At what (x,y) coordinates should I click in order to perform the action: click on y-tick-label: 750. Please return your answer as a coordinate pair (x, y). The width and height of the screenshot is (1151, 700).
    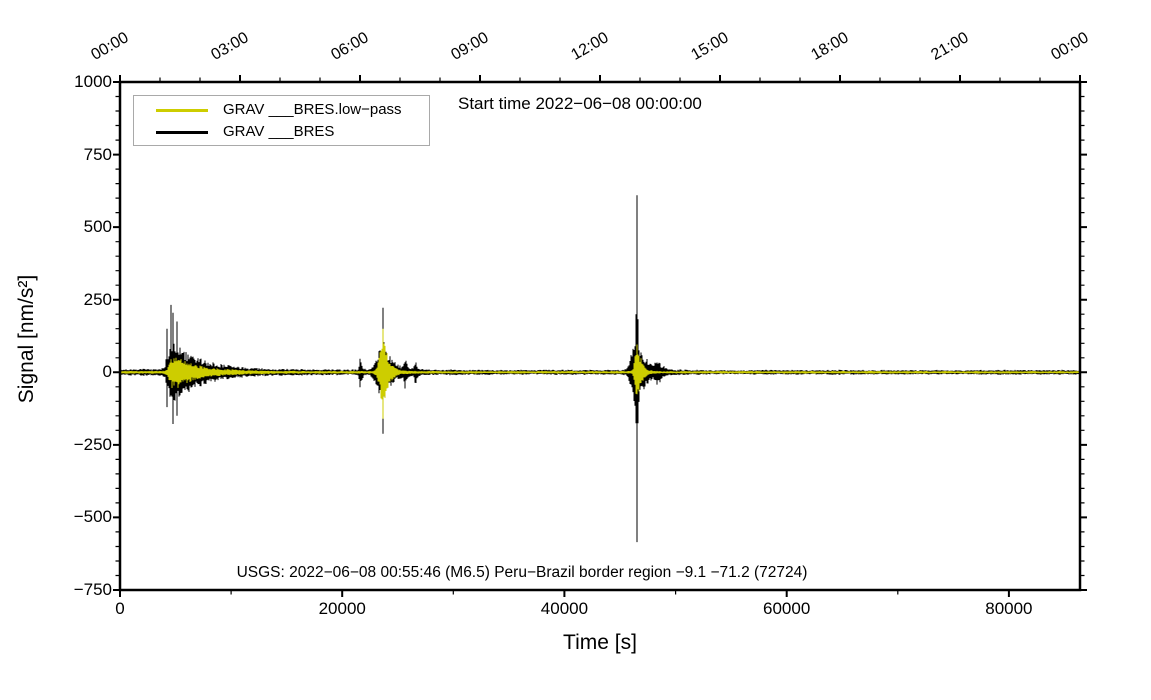
    Looking at the image, I should click on (97, 154).